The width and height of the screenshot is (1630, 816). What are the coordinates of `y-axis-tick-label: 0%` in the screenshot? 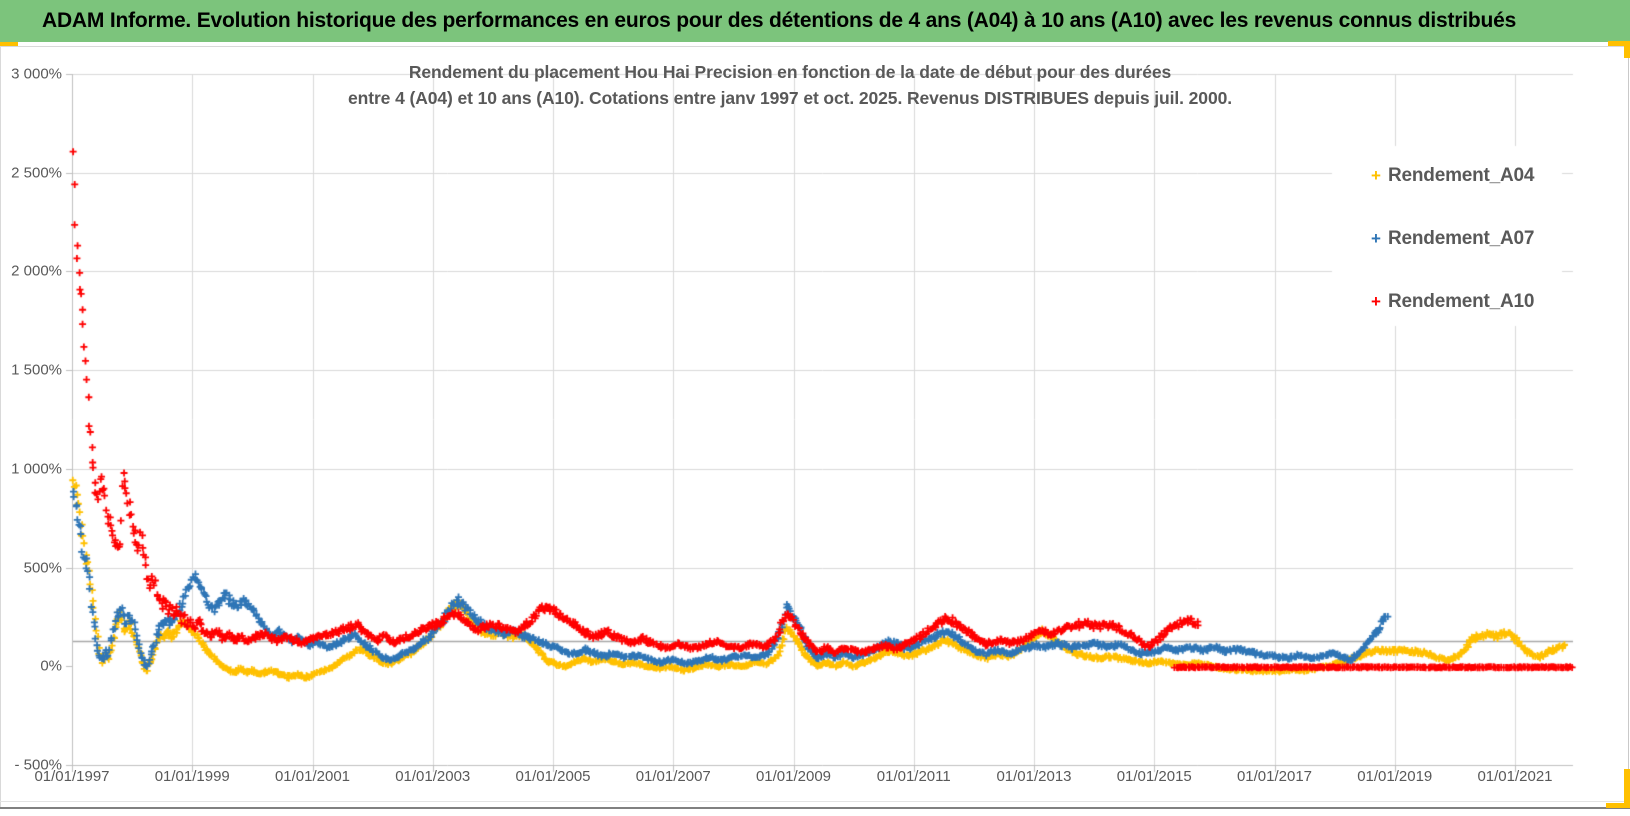 It's located at (51, 666).